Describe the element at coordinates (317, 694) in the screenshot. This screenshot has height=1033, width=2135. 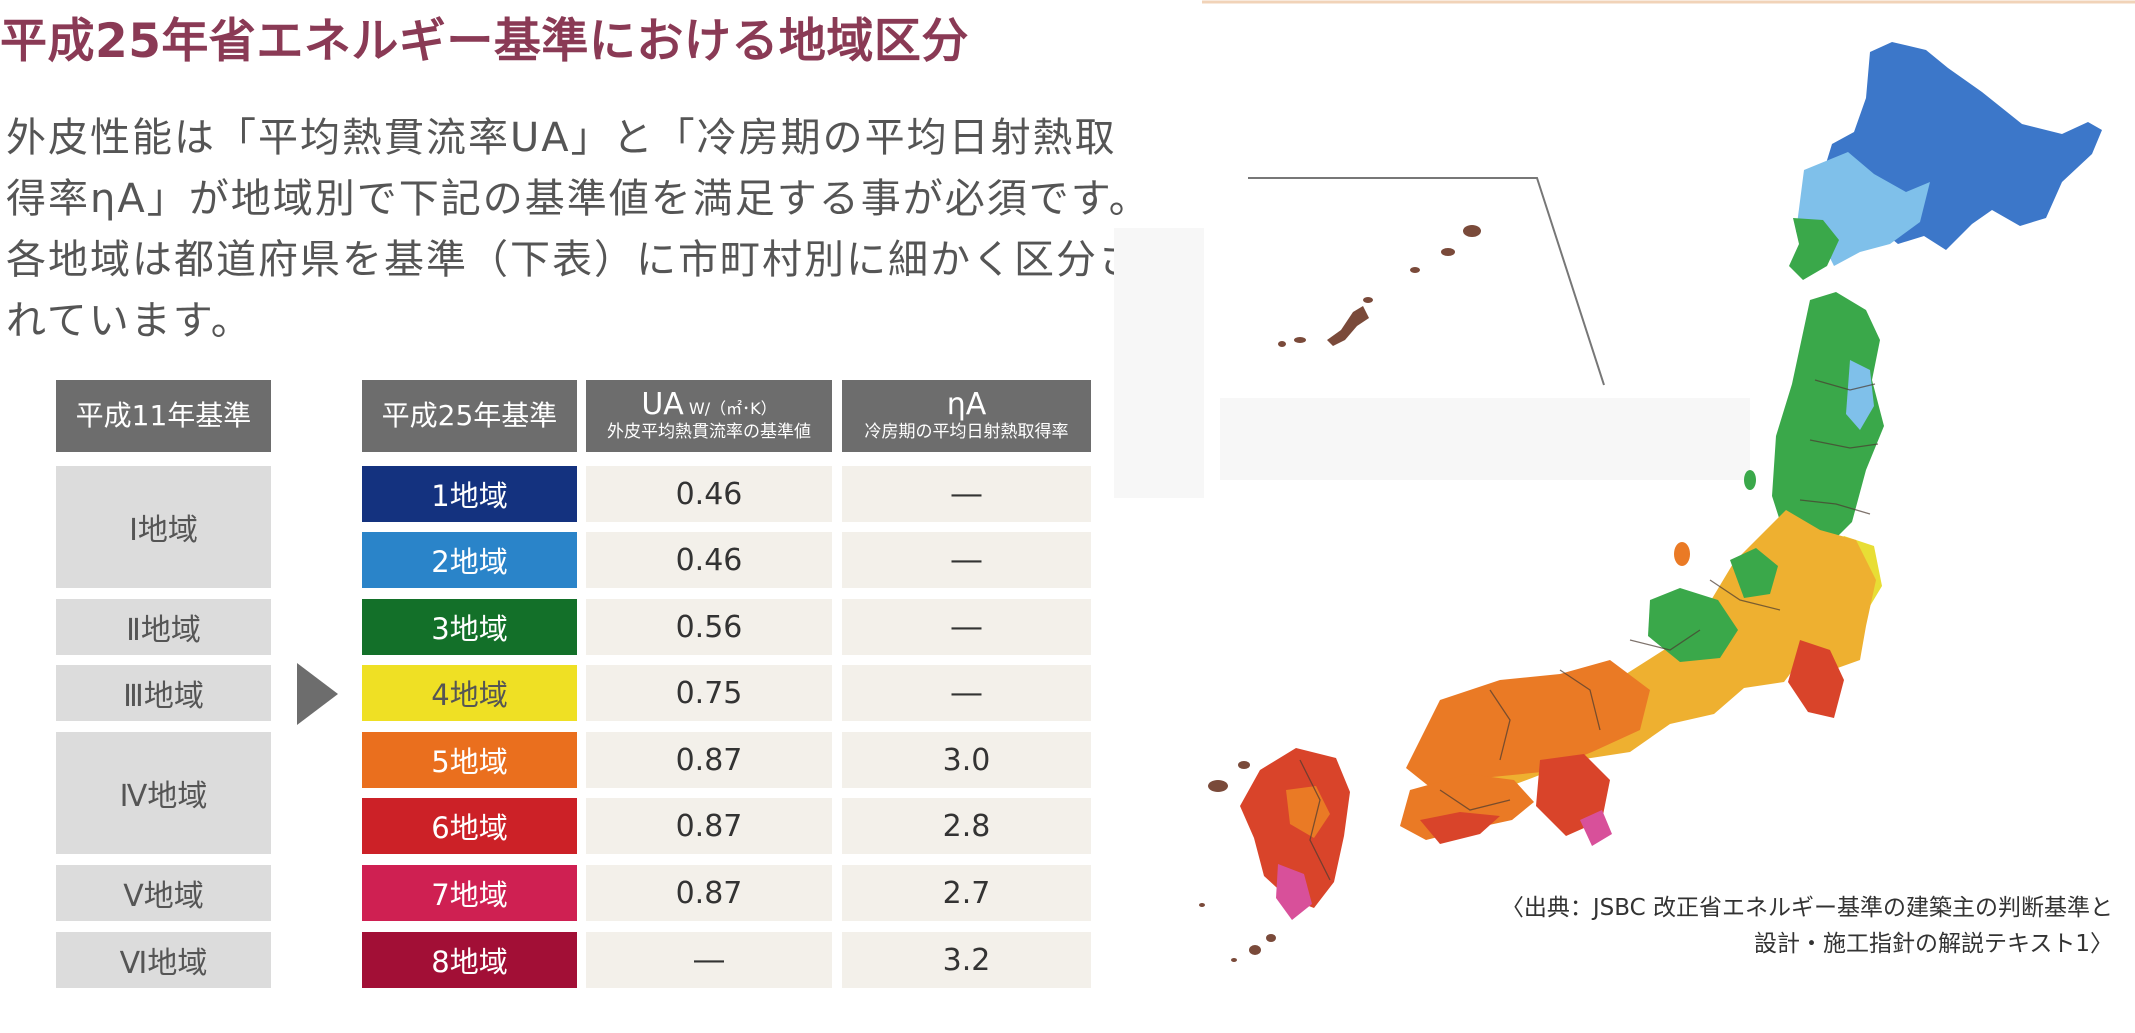
I see `arrow-right-icon` at that location.